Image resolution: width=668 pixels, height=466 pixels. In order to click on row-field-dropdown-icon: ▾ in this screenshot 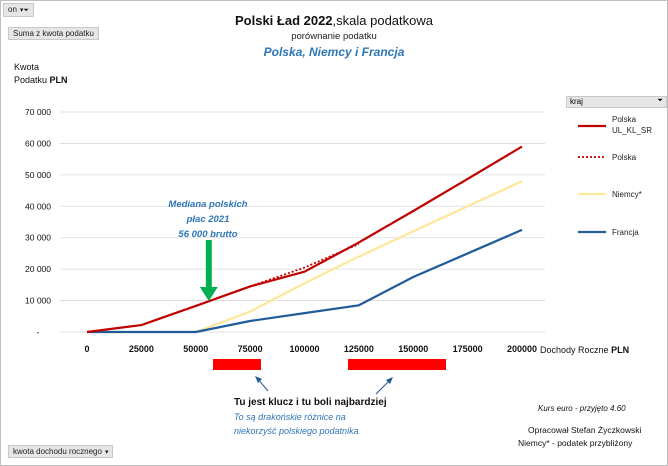, I will do `click(106, 452)`.